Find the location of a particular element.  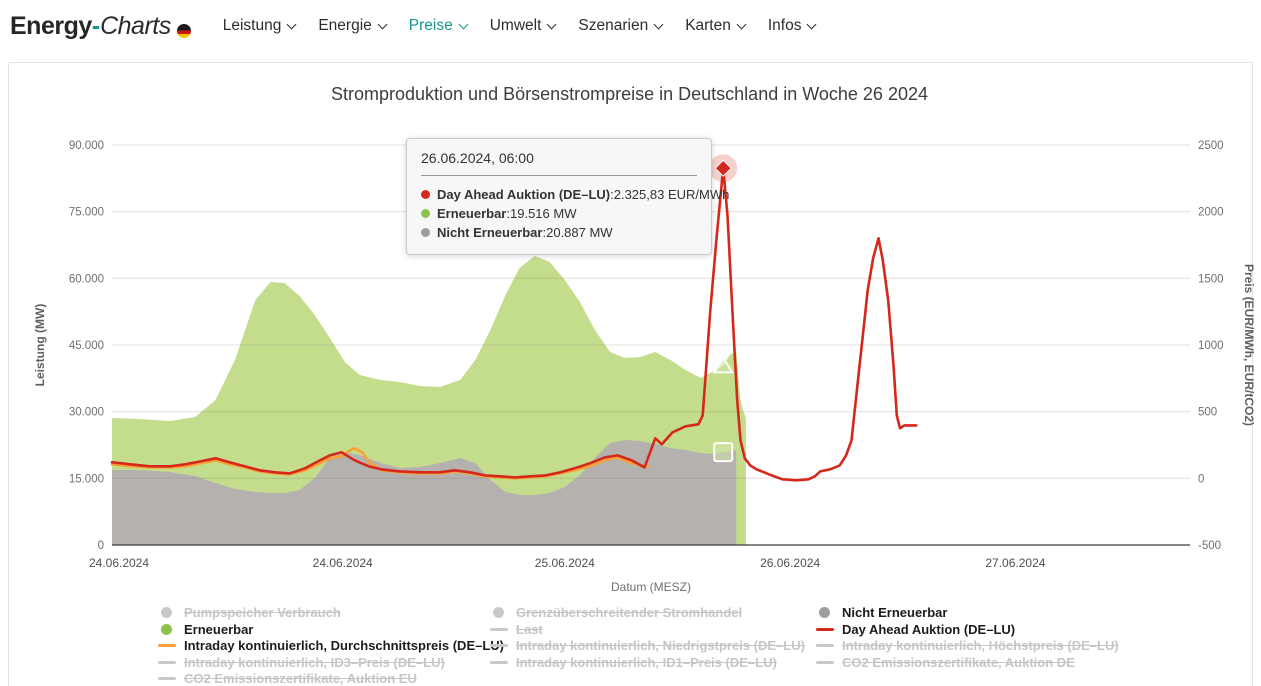

legend-label: CO2 Emissionszertifikate, Auktion EU is located at coordinates (300, 678).